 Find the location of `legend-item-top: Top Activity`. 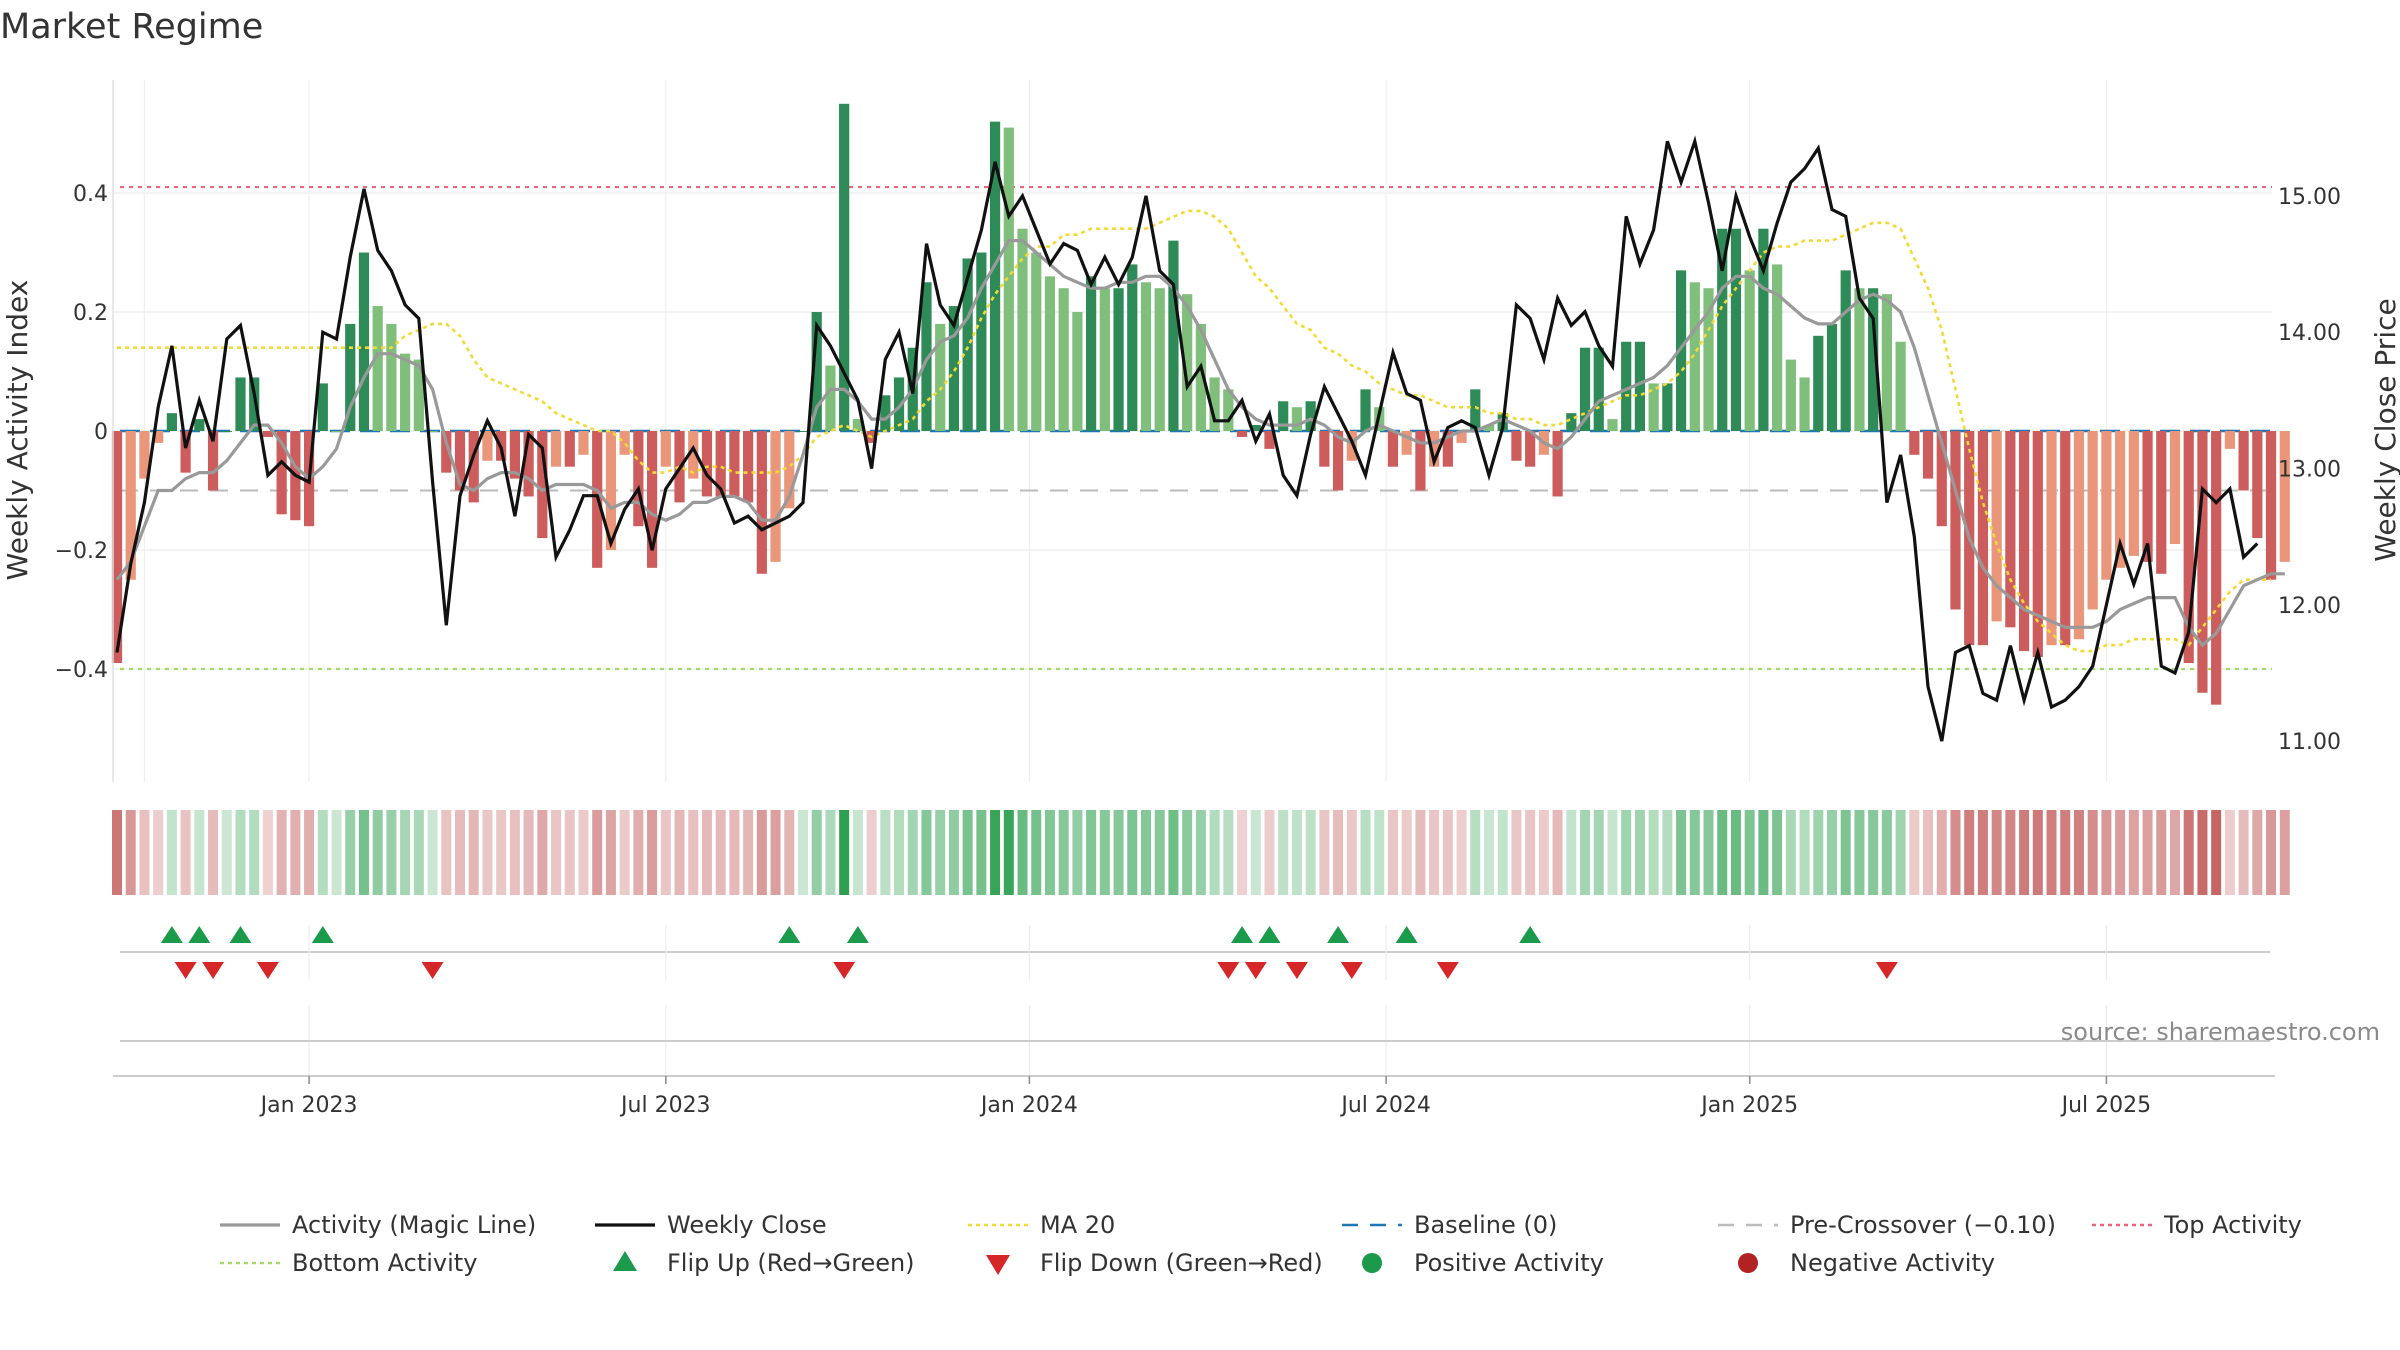

legend-item-top: Top Activity is located at coordinates (2197, 1225).